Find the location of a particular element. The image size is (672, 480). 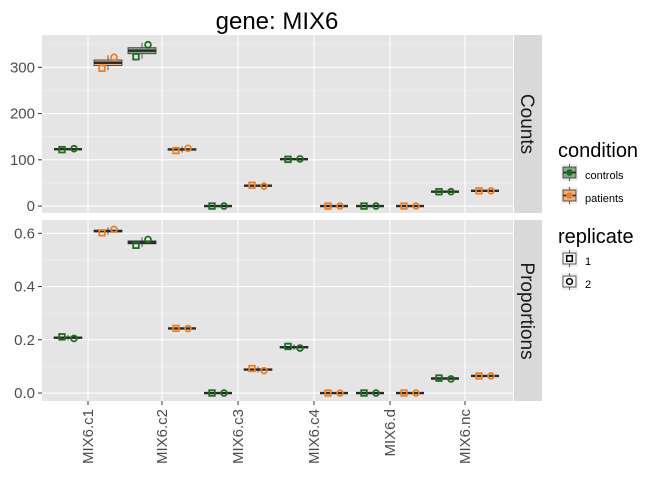

legend-label-replicate-1: 1 is located at coordinates (588, 262).